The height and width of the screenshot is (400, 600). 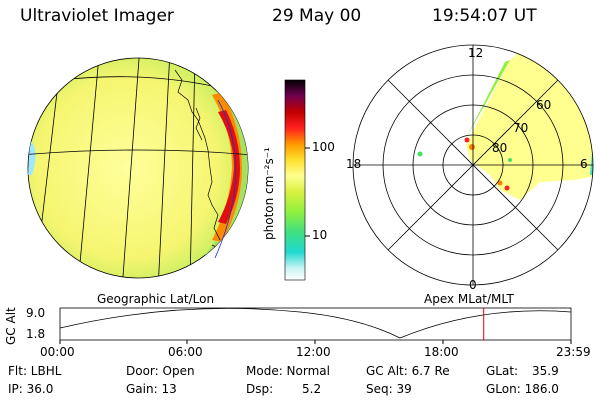 What do you see at coordinates (57, 352) in the screenshot?
I see `x-tick-label: 00:00` at bounding box center [57, 352].